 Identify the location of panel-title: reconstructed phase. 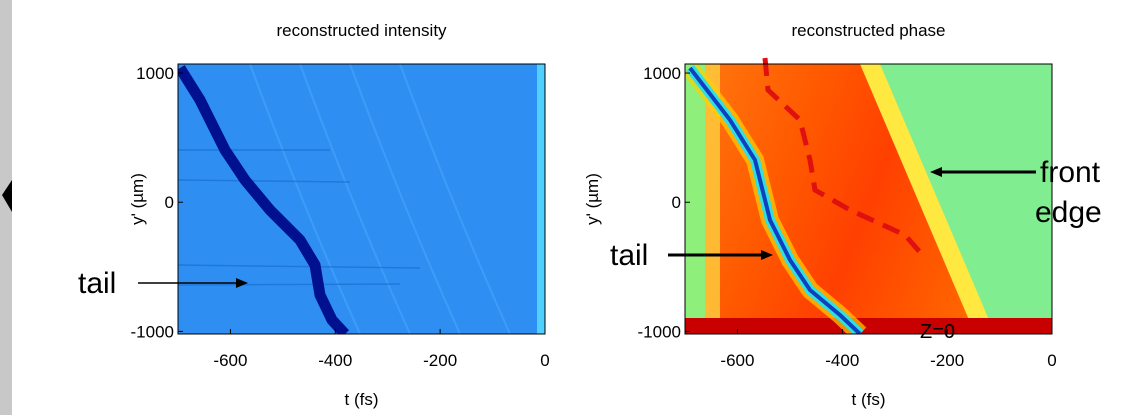
(868, 30).